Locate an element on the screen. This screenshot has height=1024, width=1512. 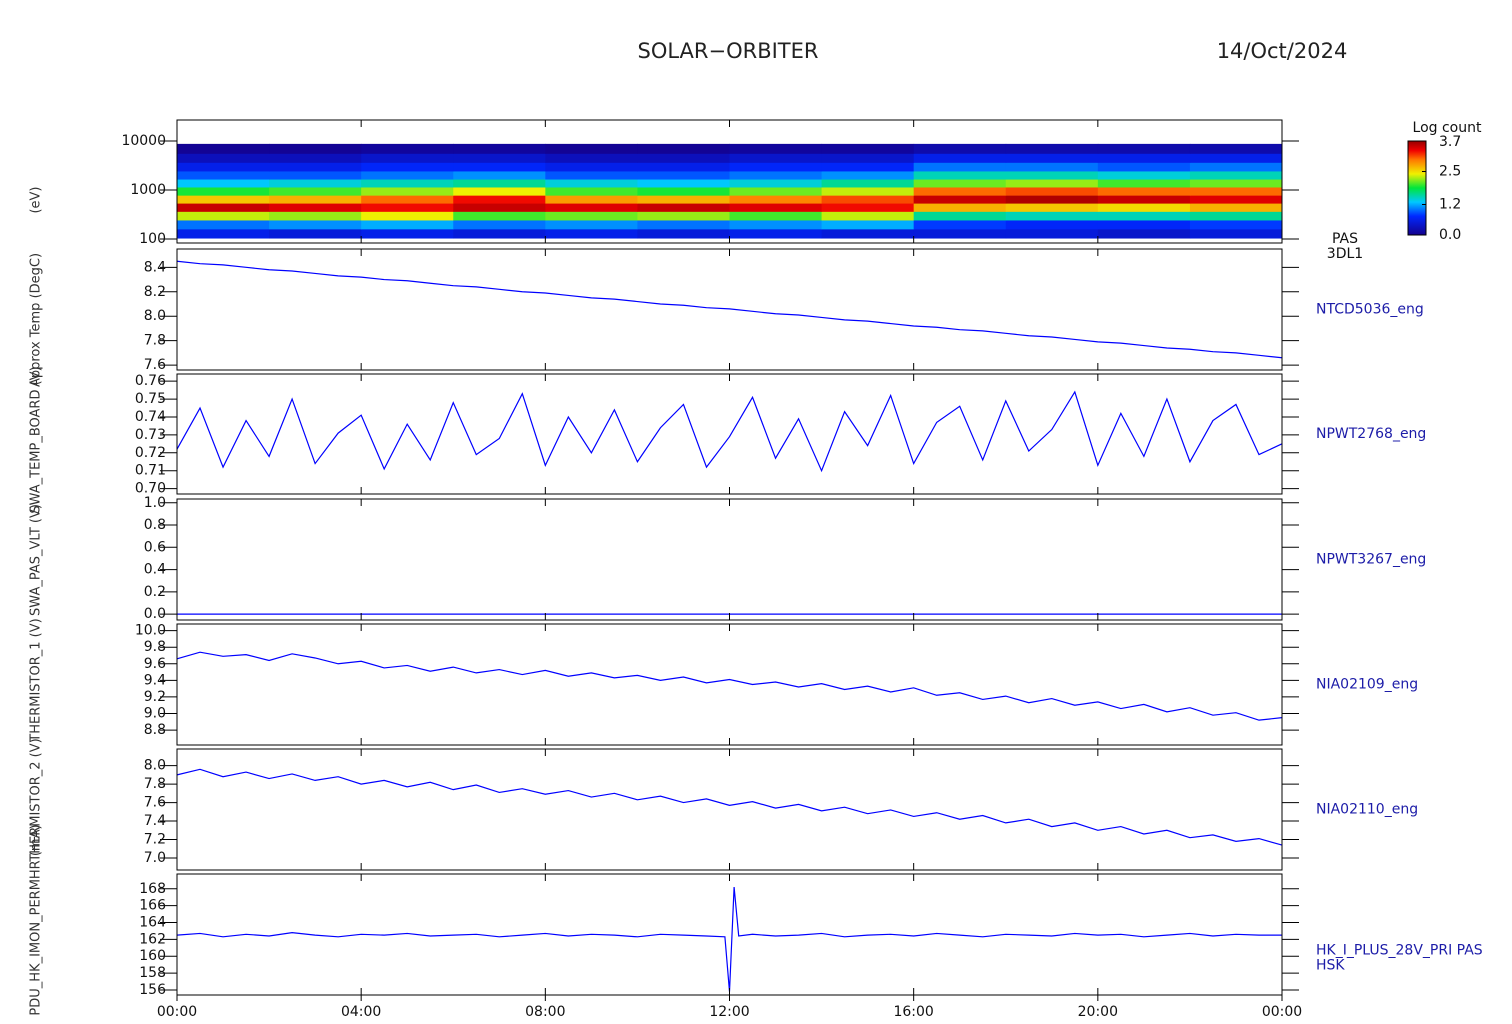
y-axis-title: Approx Temp (DegC) is located at coordinates (36, 320).